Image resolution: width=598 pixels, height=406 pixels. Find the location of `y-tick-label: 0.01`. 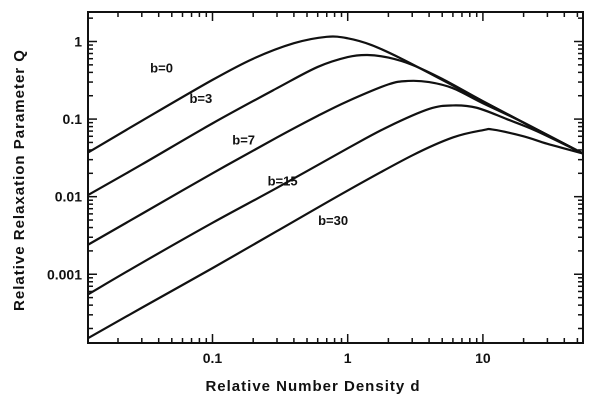

y-tick-label: 0.01 is located at coordinates (68, 197).